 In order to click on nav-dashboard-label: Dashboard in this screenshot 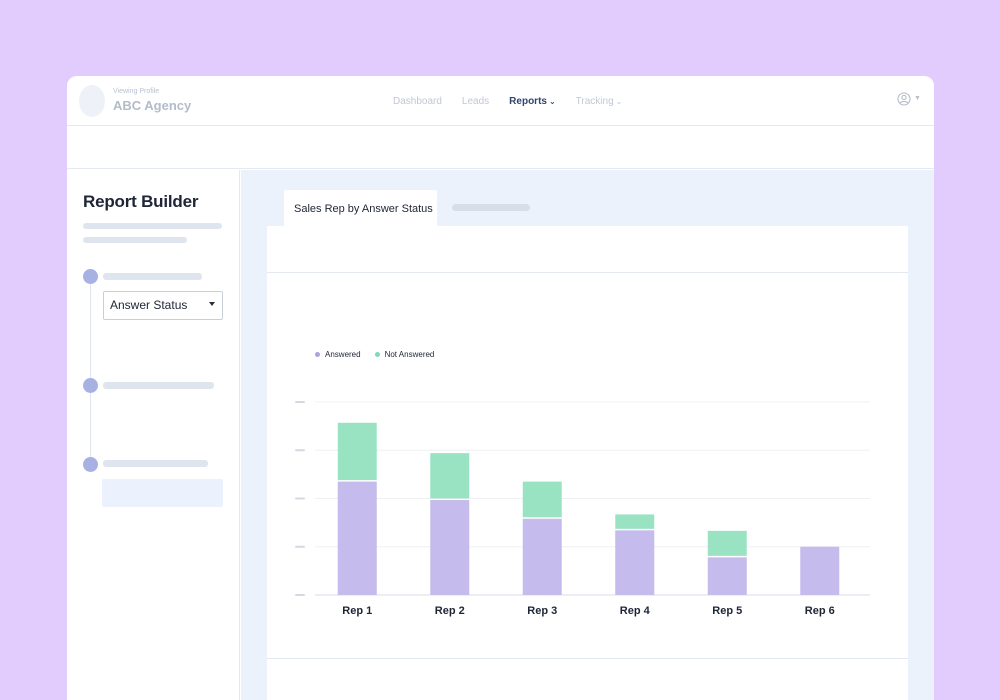, I will do `click(417, 101)`.